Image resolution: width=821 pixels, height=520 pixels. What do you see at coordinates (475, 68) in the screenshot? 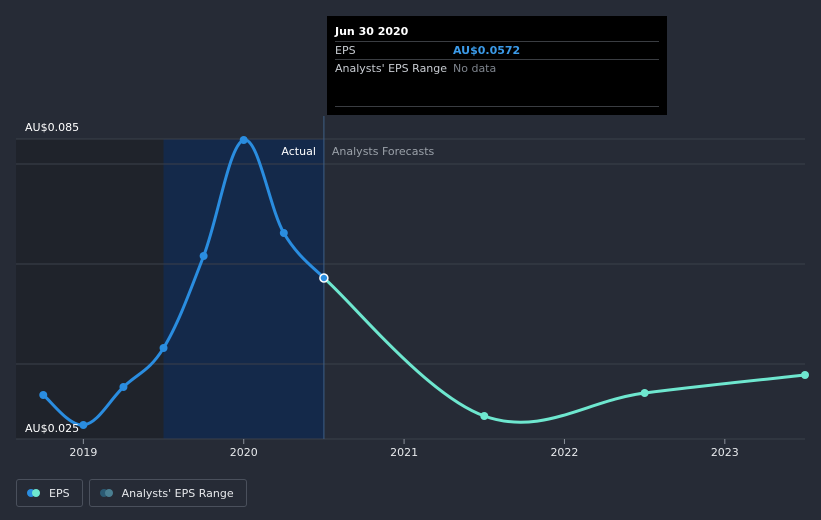
I see `tooltip-range-value: No data` at bounding box center [475, 68].